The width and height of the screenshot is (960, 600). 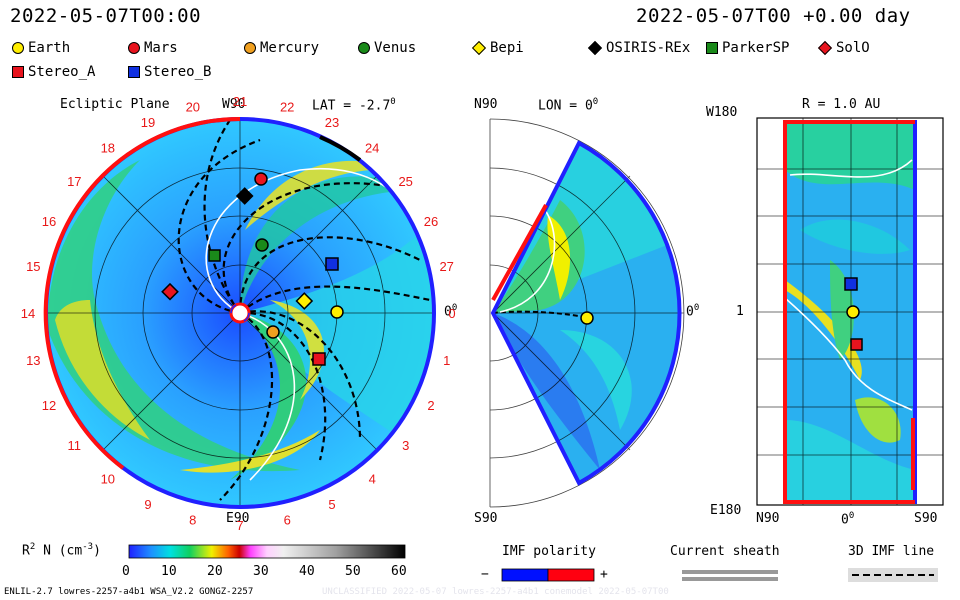 What do you see at coordinates (106, 16) in the screenshot?
I see `header-time-left: 2022-05-07T00:00` at bounding box center [106, 16].